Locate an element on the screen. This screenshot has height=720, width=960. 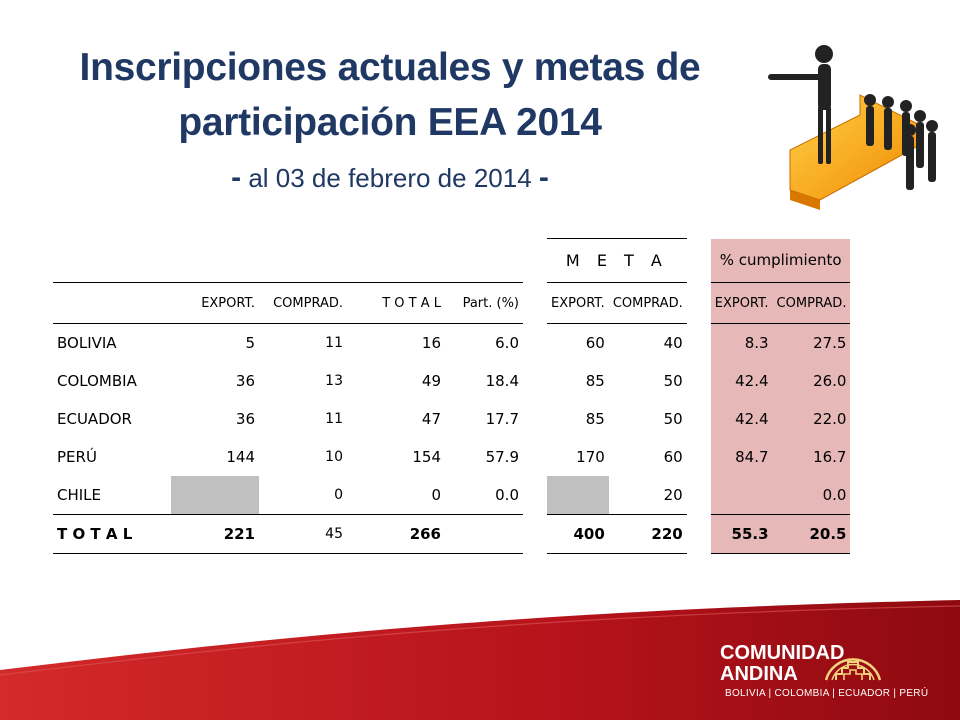
subtitle-date: al 03 de febrero de 2014 is located at coordinates (390, 178).